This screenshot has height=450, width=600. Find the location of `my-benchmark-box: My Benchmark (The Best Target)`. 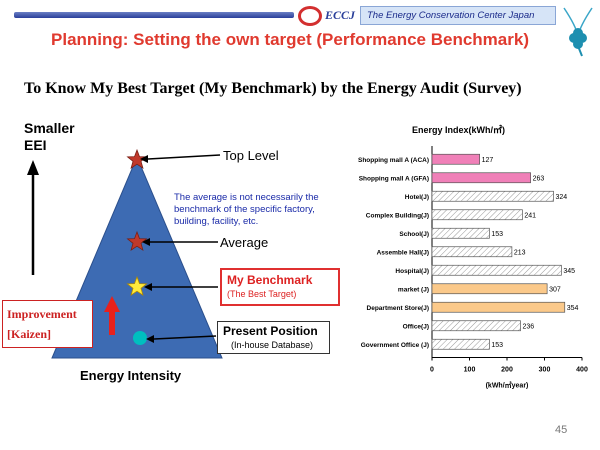

my-benchmark-box: My Benchmark (The Best Target) is located at coordinates (280, 287).